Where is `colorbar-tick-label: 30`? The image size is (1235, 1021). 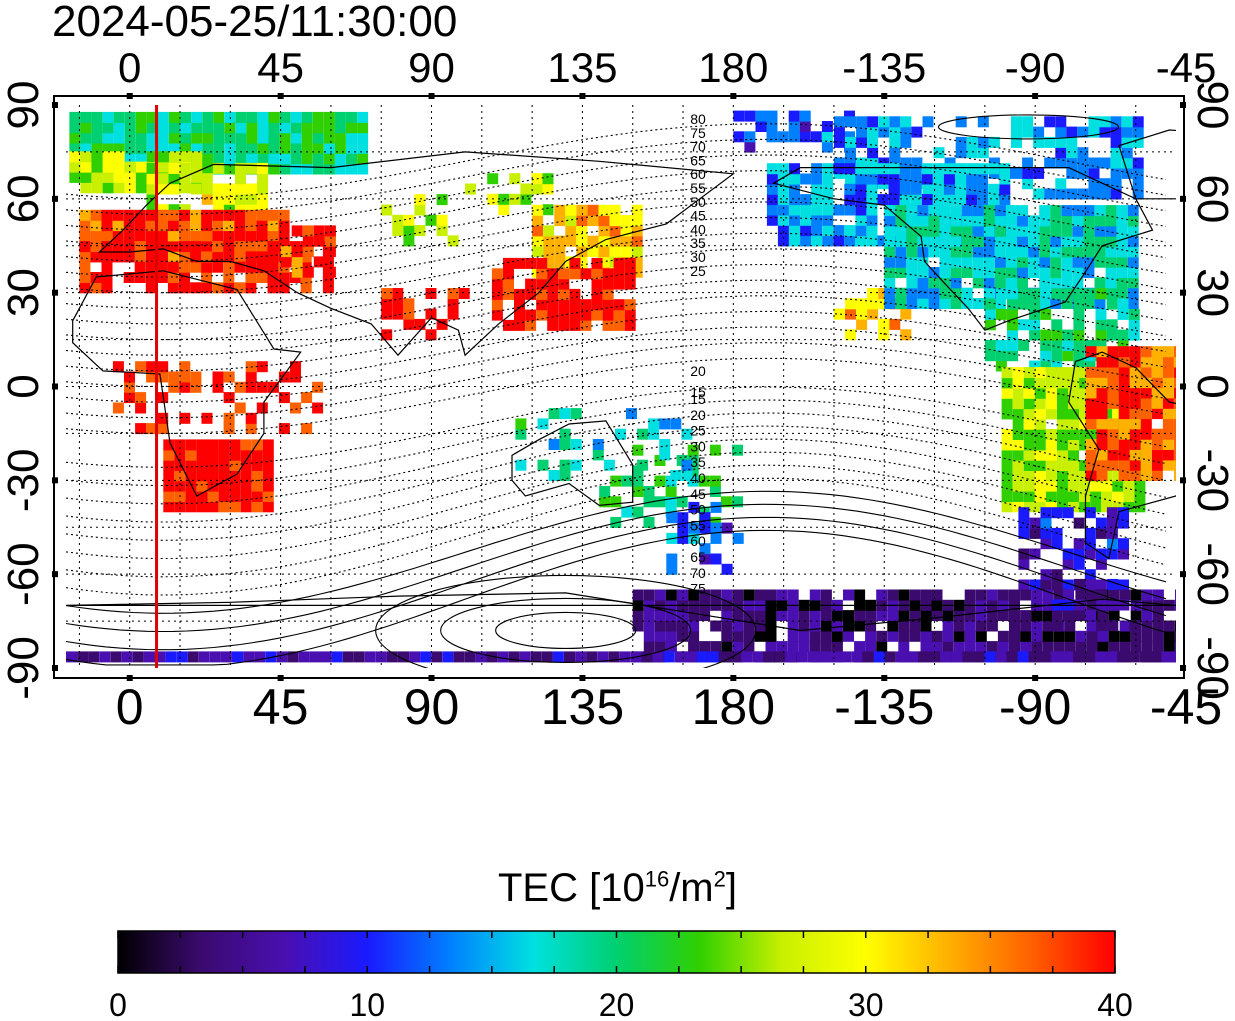 colorbar-tick-label: 30 is located at coordinates (866, 1004).